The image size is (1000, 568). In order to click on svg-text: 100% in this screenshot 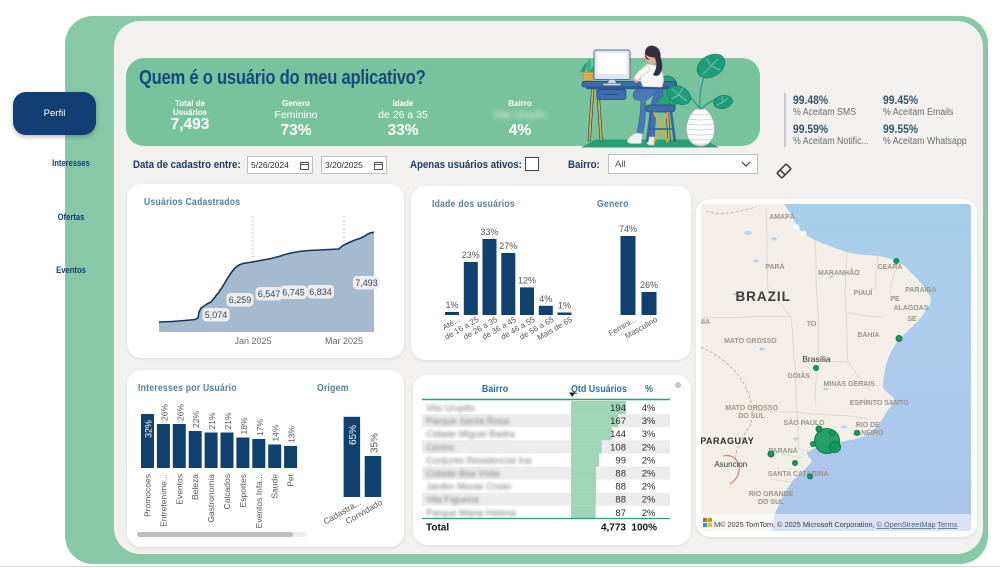, I will do `click(644, 528)`.